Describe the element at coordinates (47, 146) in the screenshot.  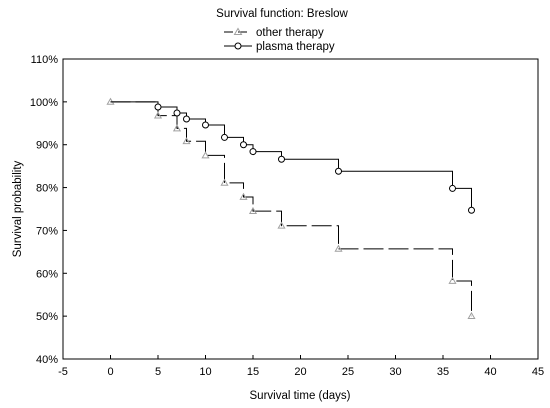
I see `y-tick-label: 90%` at that location.